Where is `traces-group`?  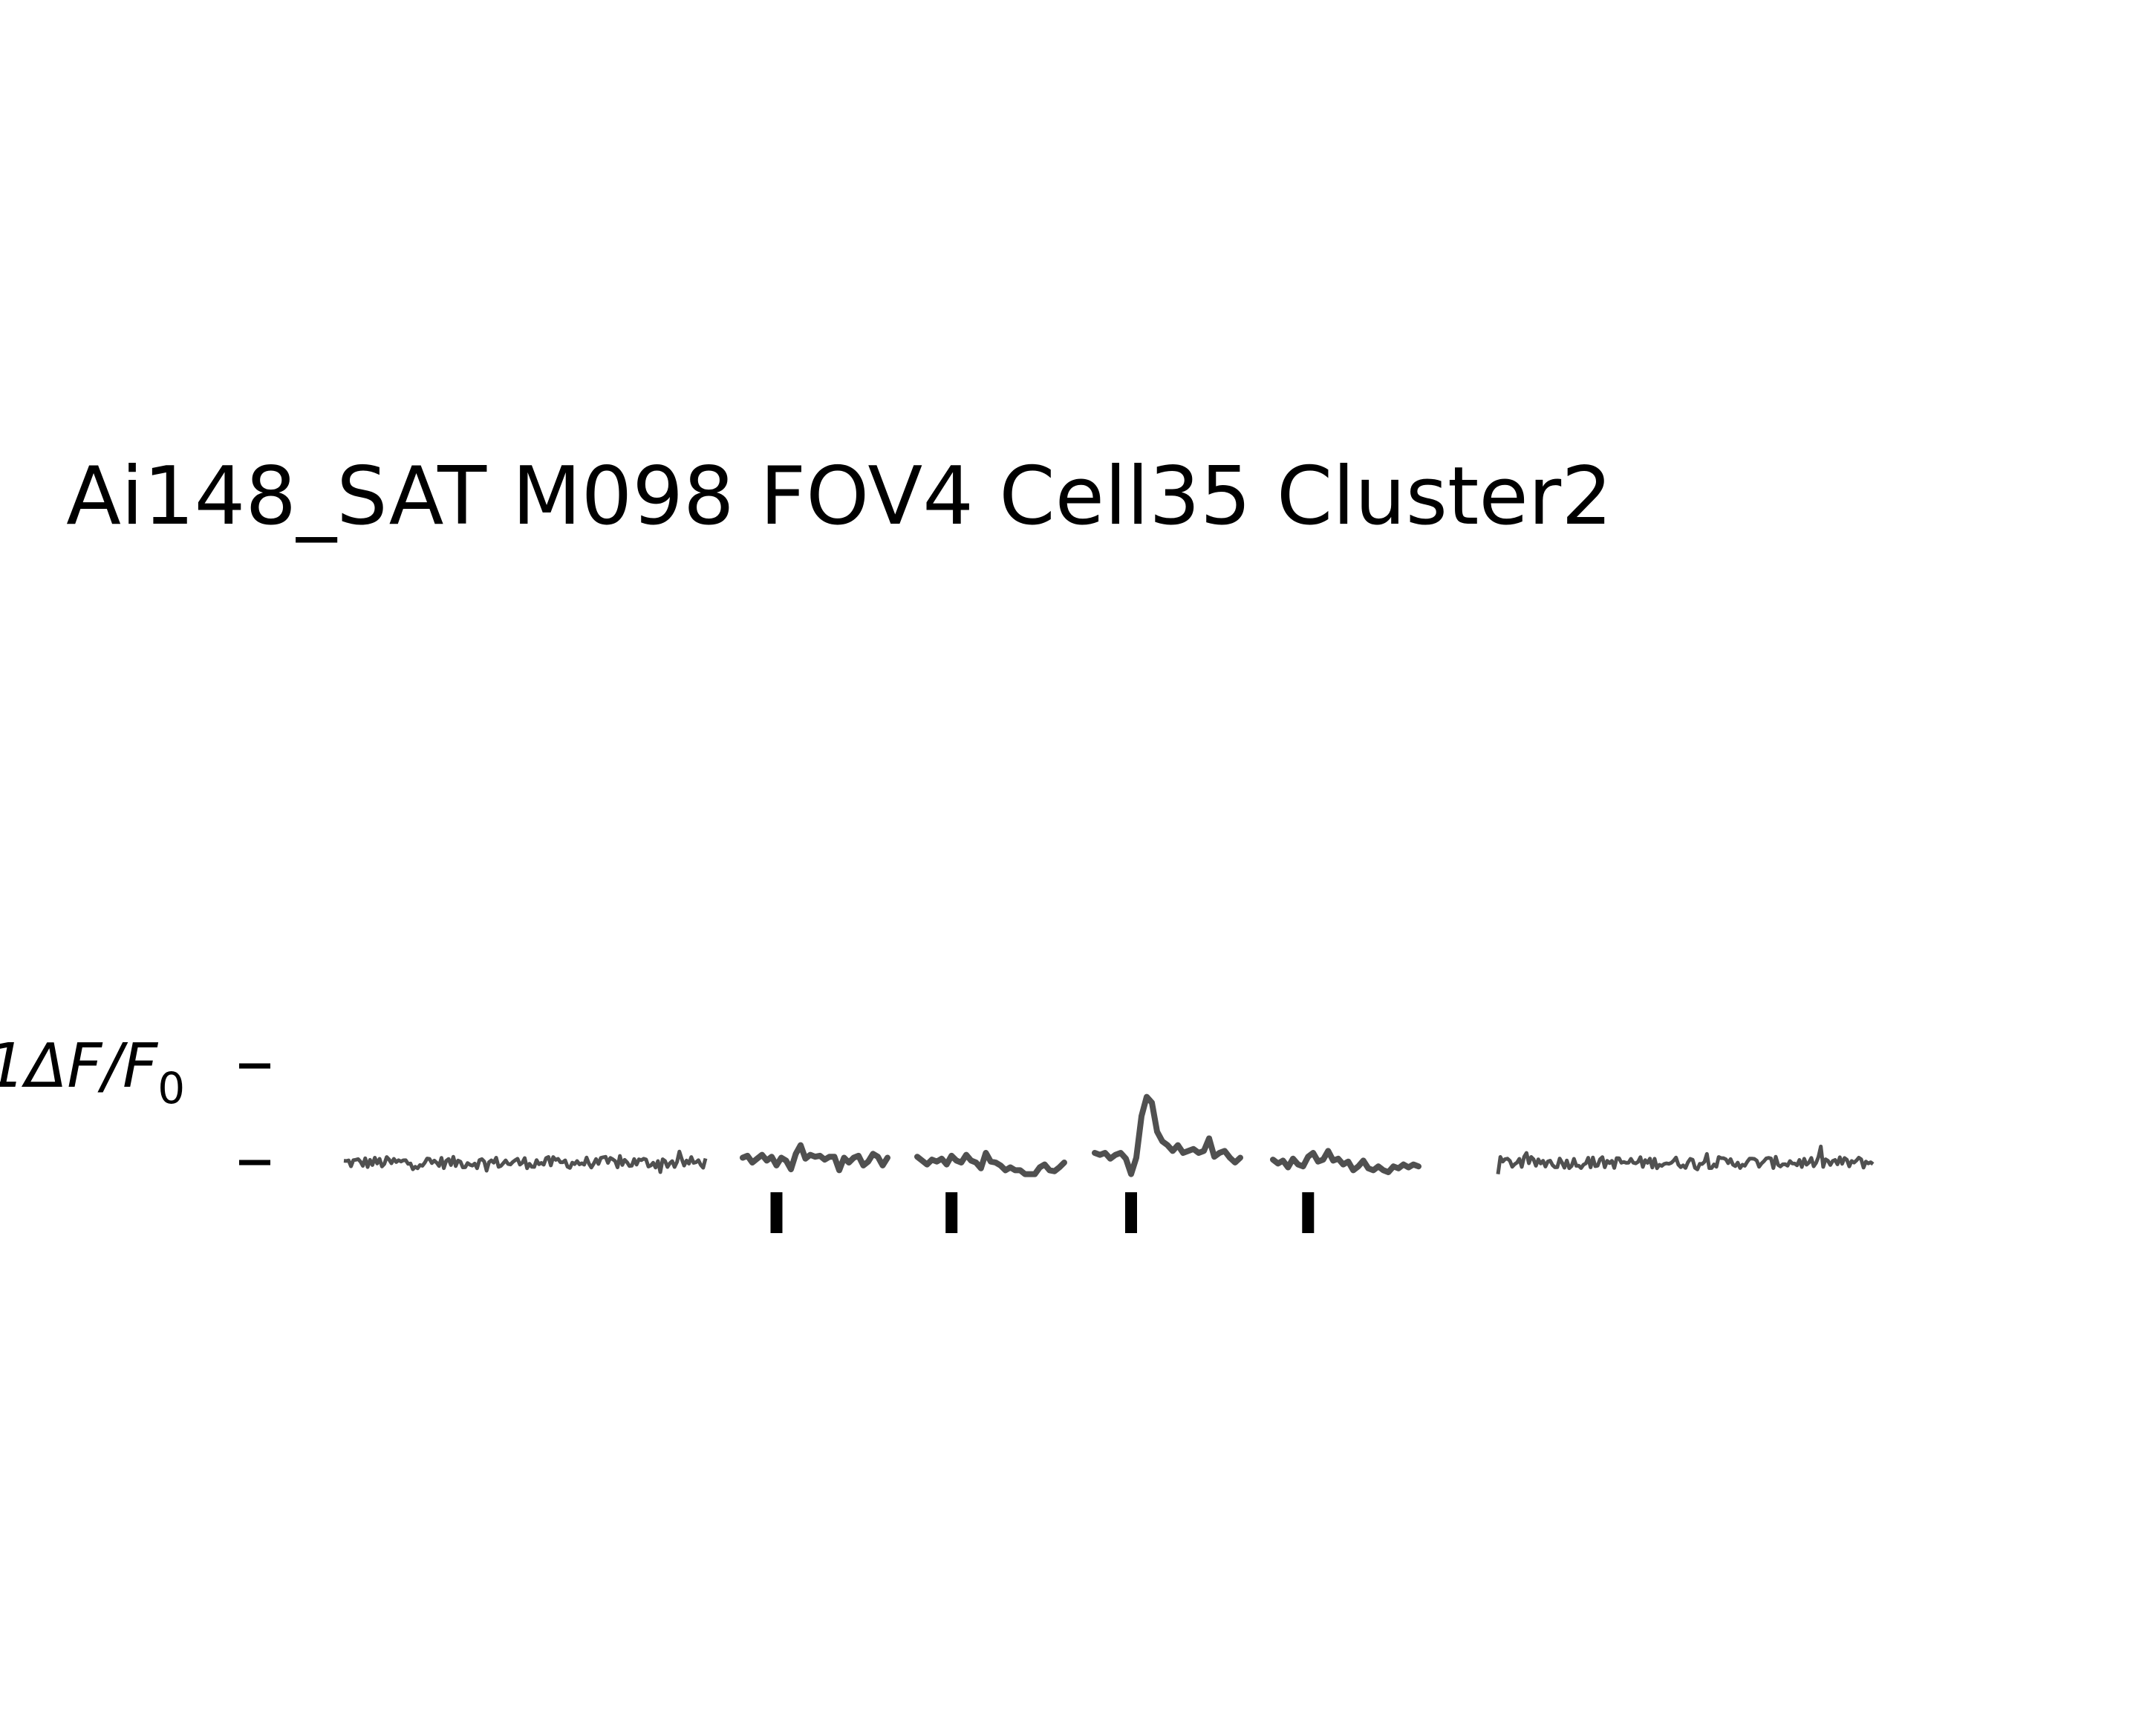
traces-group is located at coordinates (1108, 1135).